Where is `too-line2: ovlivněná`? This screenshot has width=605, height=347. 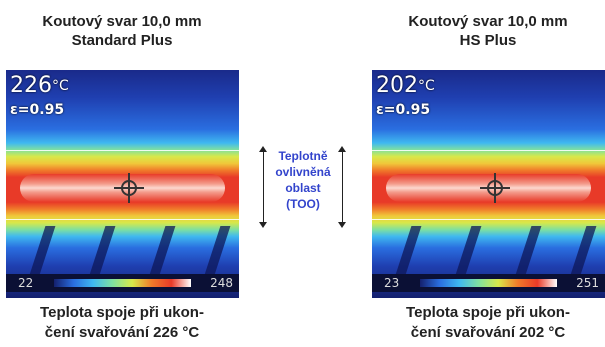 too-line2: ovlivněná is located at coordinates (303, 172).